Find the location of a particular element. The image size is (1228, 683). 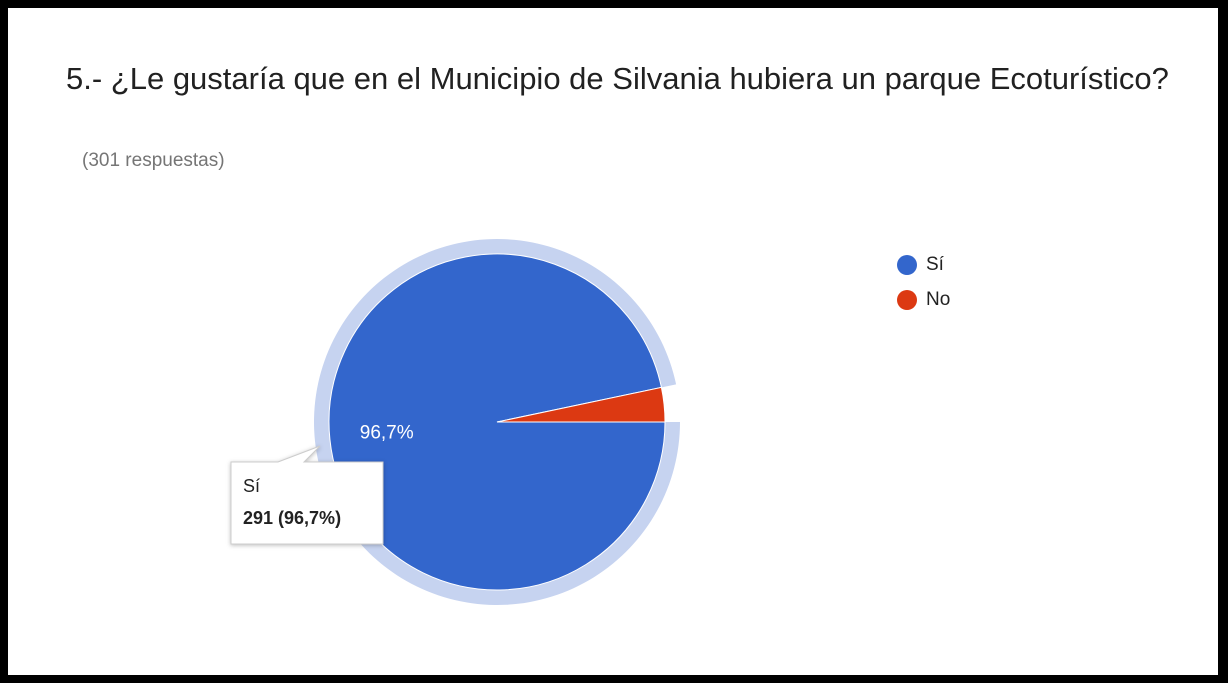

pie-slice is located at coordinates (581, 404).